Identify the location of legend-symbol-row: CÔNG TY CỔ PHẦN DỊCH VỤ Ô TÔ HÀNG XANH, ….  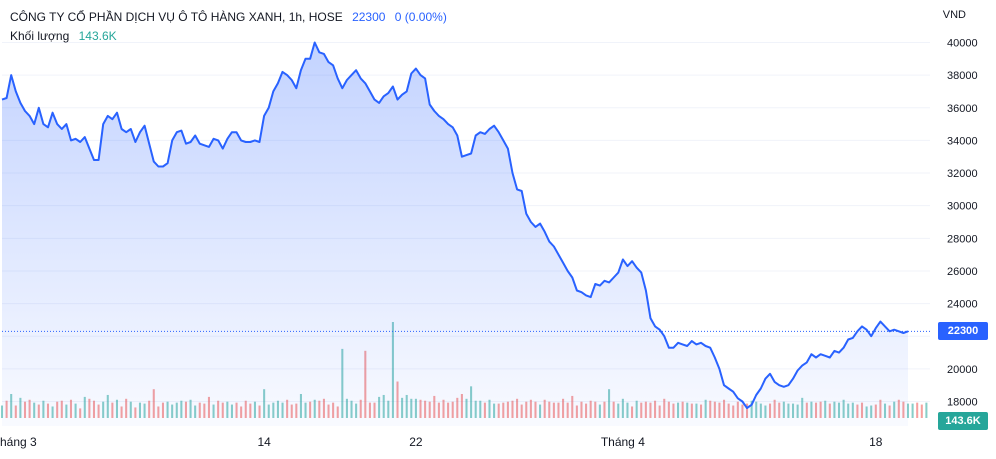
(228, 17).